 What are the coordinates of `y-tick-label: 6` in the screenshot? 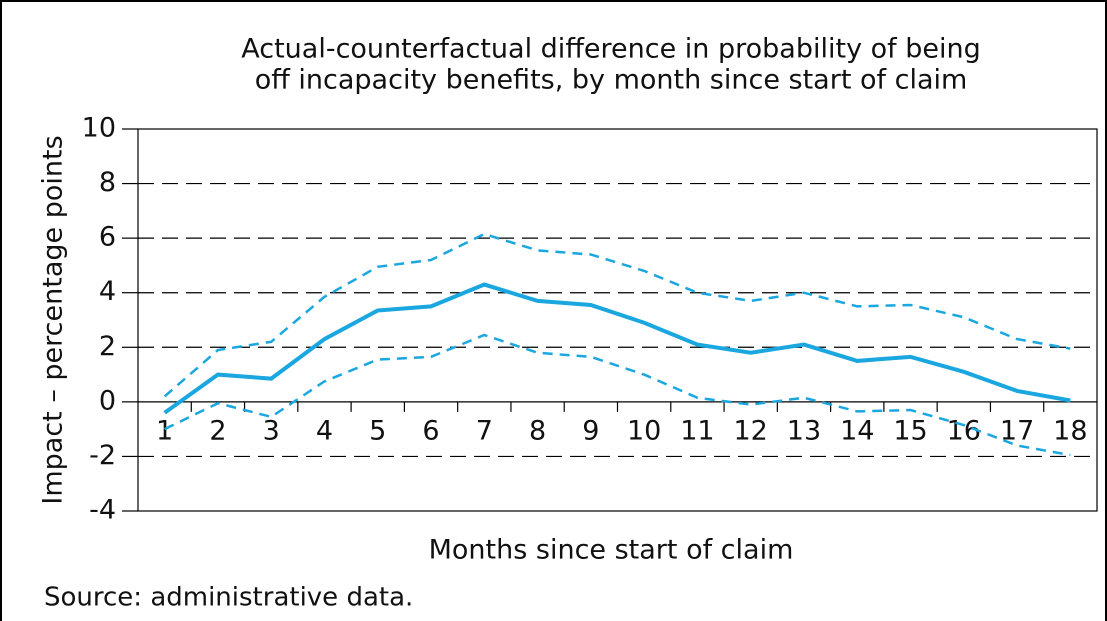 It's located at (107, 237).